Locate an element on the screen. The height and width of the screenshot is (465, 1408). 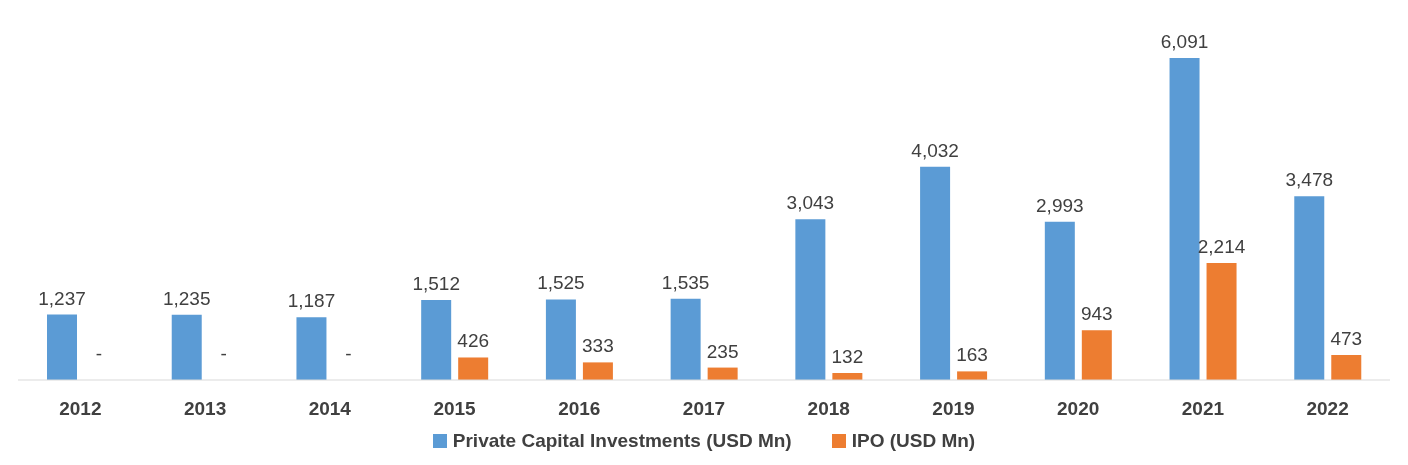
x-tick-label: 2013 is located at coordinates (205, 409).